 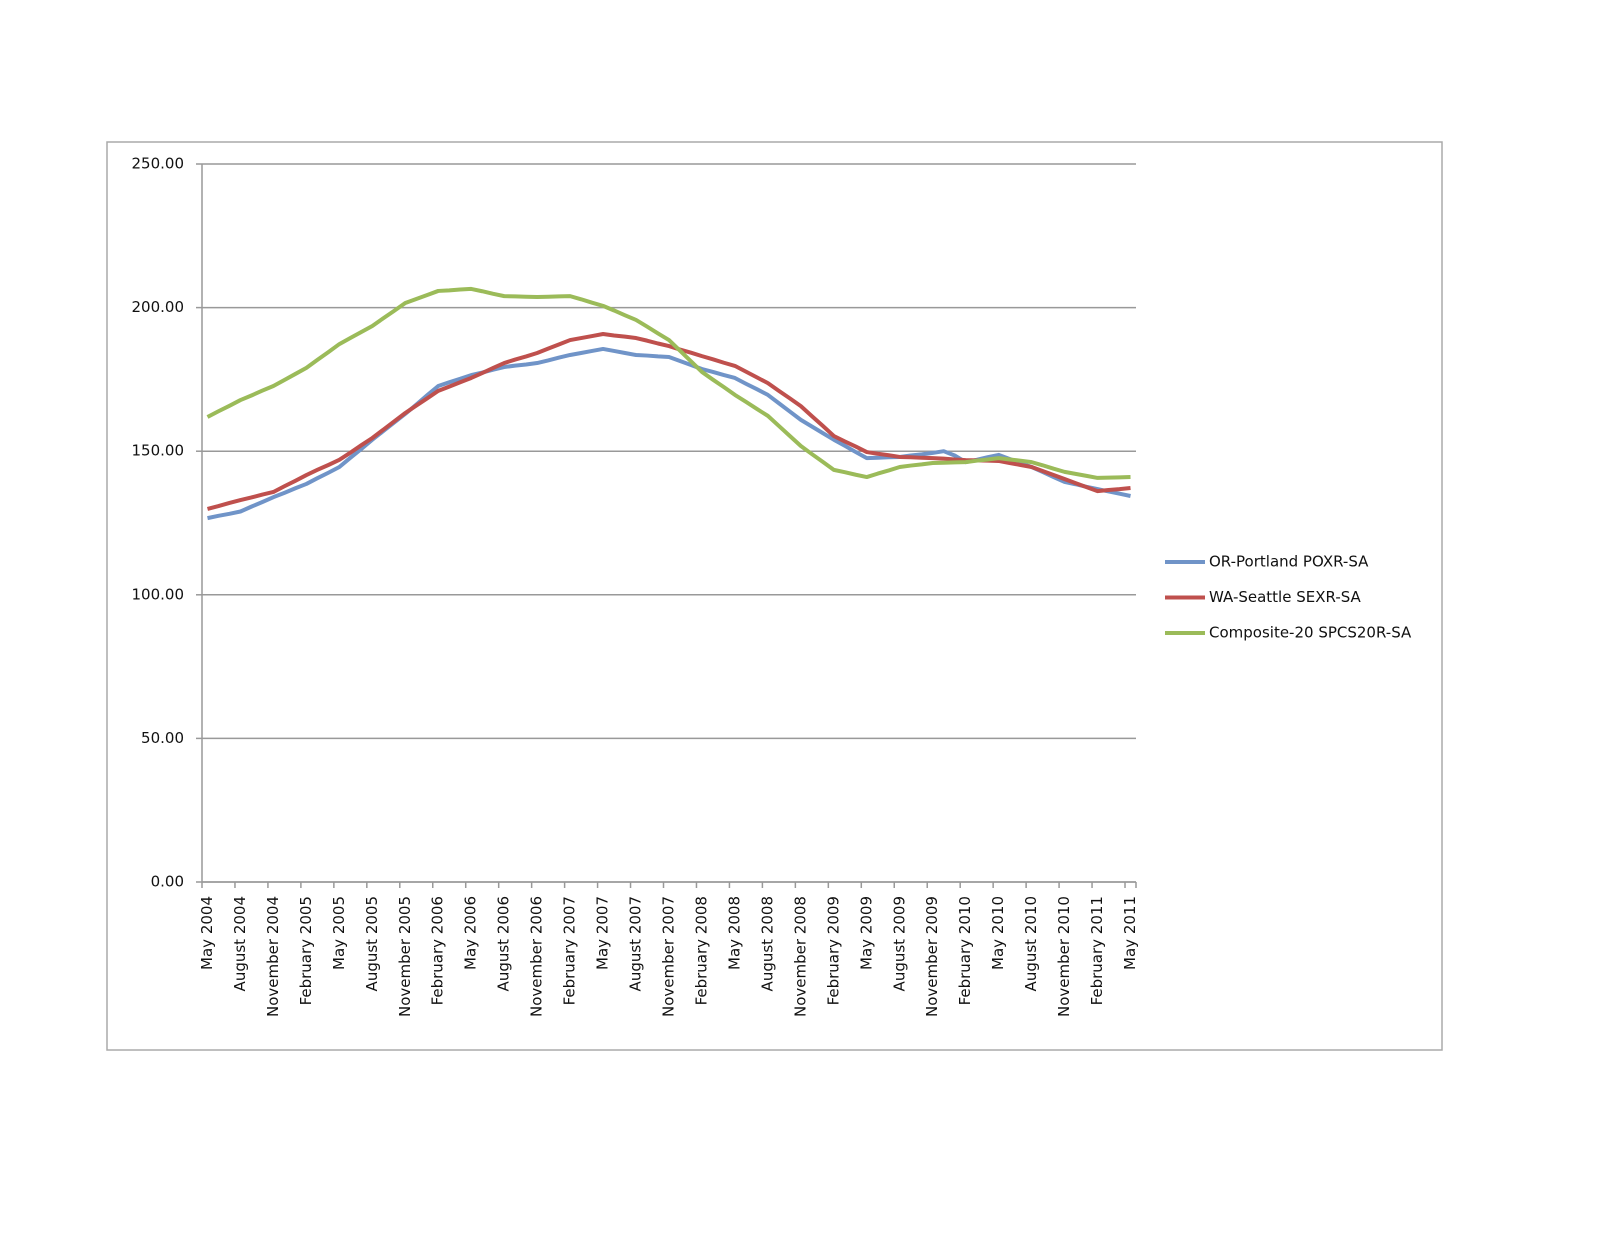 What do you see at coordinates (1285, 597) in the screenshot?
I see `legend-label: WA-Seattle SEXR-SA` at bounding box center [1285, 597].